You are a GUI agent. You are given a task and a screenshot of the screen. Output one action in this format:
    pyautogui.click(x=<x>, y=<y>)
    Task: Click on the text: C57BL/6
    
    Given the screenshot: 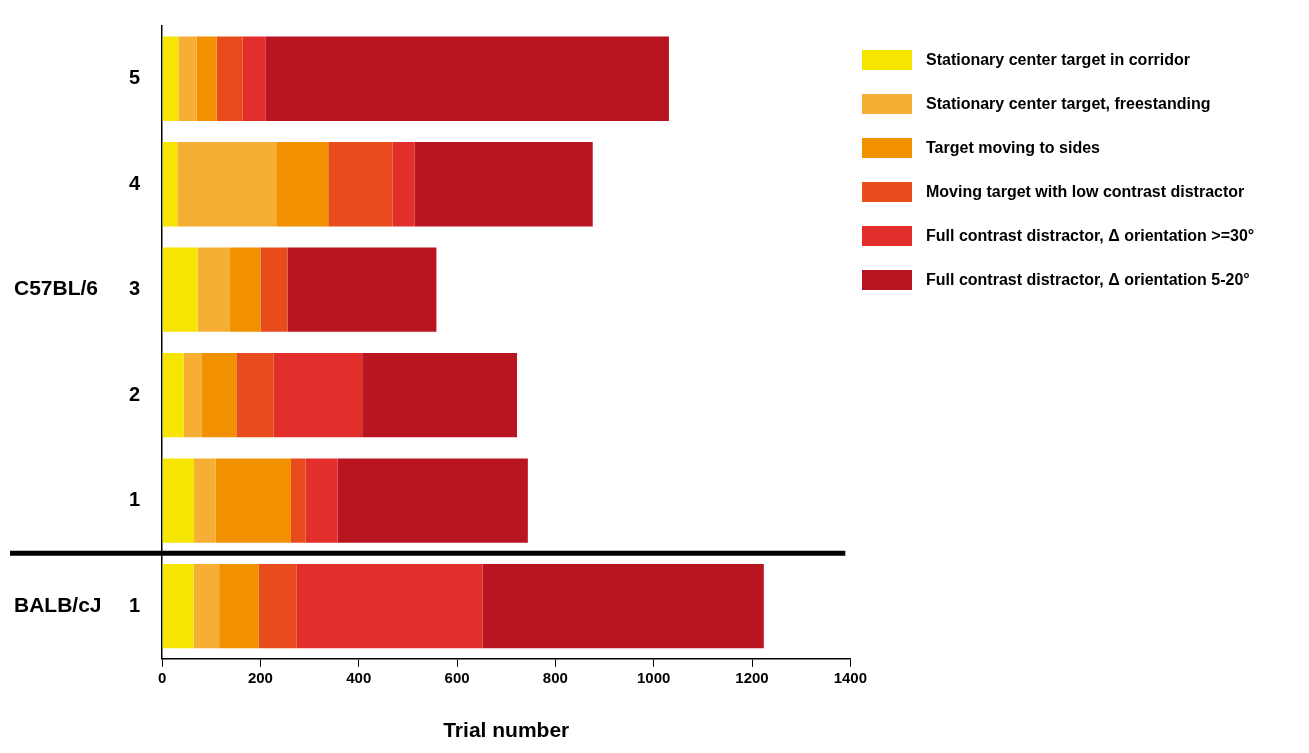 What is the action you would take?
    pyautogui.click(x=56, y=288)
    